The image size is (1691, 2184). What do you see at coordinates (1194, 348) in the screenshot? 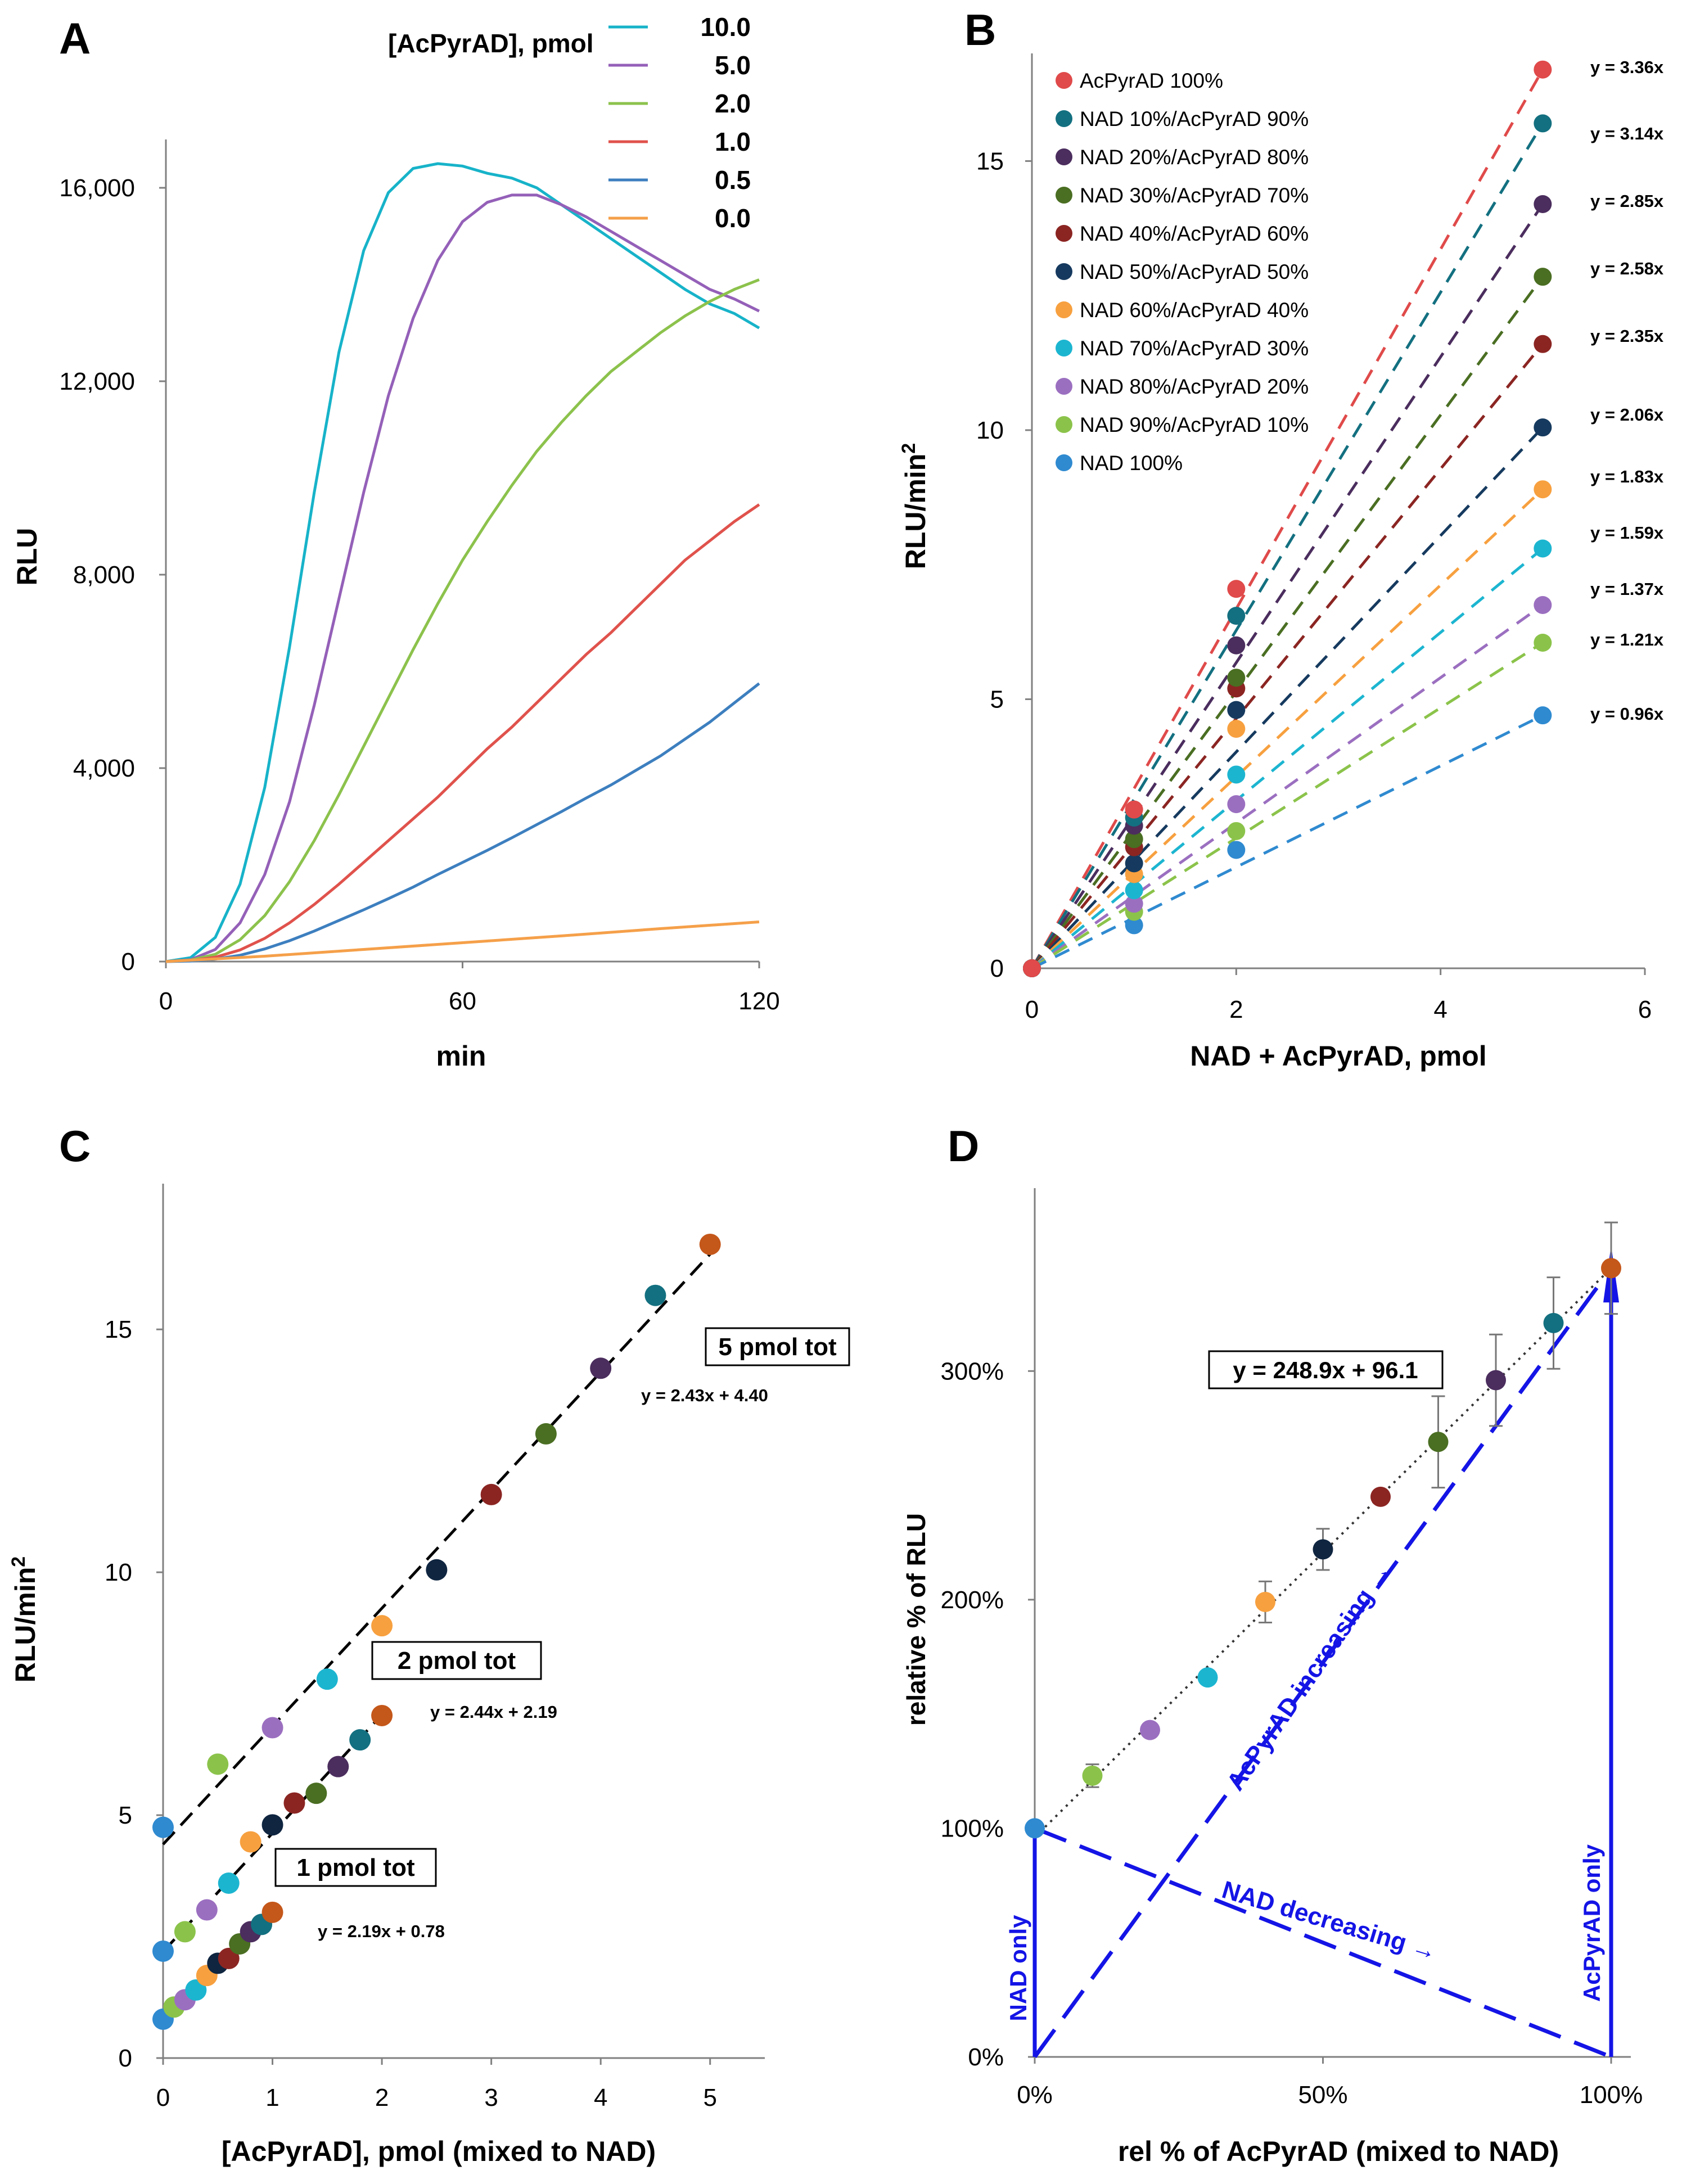
I see `legend-label: NAD 70%/AcPyrAD 30%` at bounding box center [1194, 348].